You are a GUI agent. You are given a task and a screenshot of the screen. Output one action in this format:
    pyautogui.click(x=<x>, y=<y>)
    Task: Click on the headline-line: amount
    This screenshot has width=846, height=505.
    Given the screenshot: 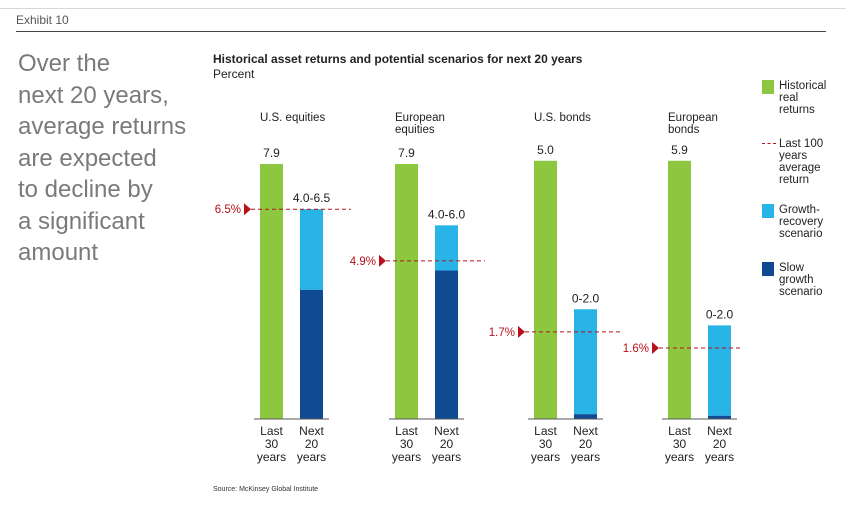 What is the action you would take?
    pyautogui.click(x=58, y=252)
    